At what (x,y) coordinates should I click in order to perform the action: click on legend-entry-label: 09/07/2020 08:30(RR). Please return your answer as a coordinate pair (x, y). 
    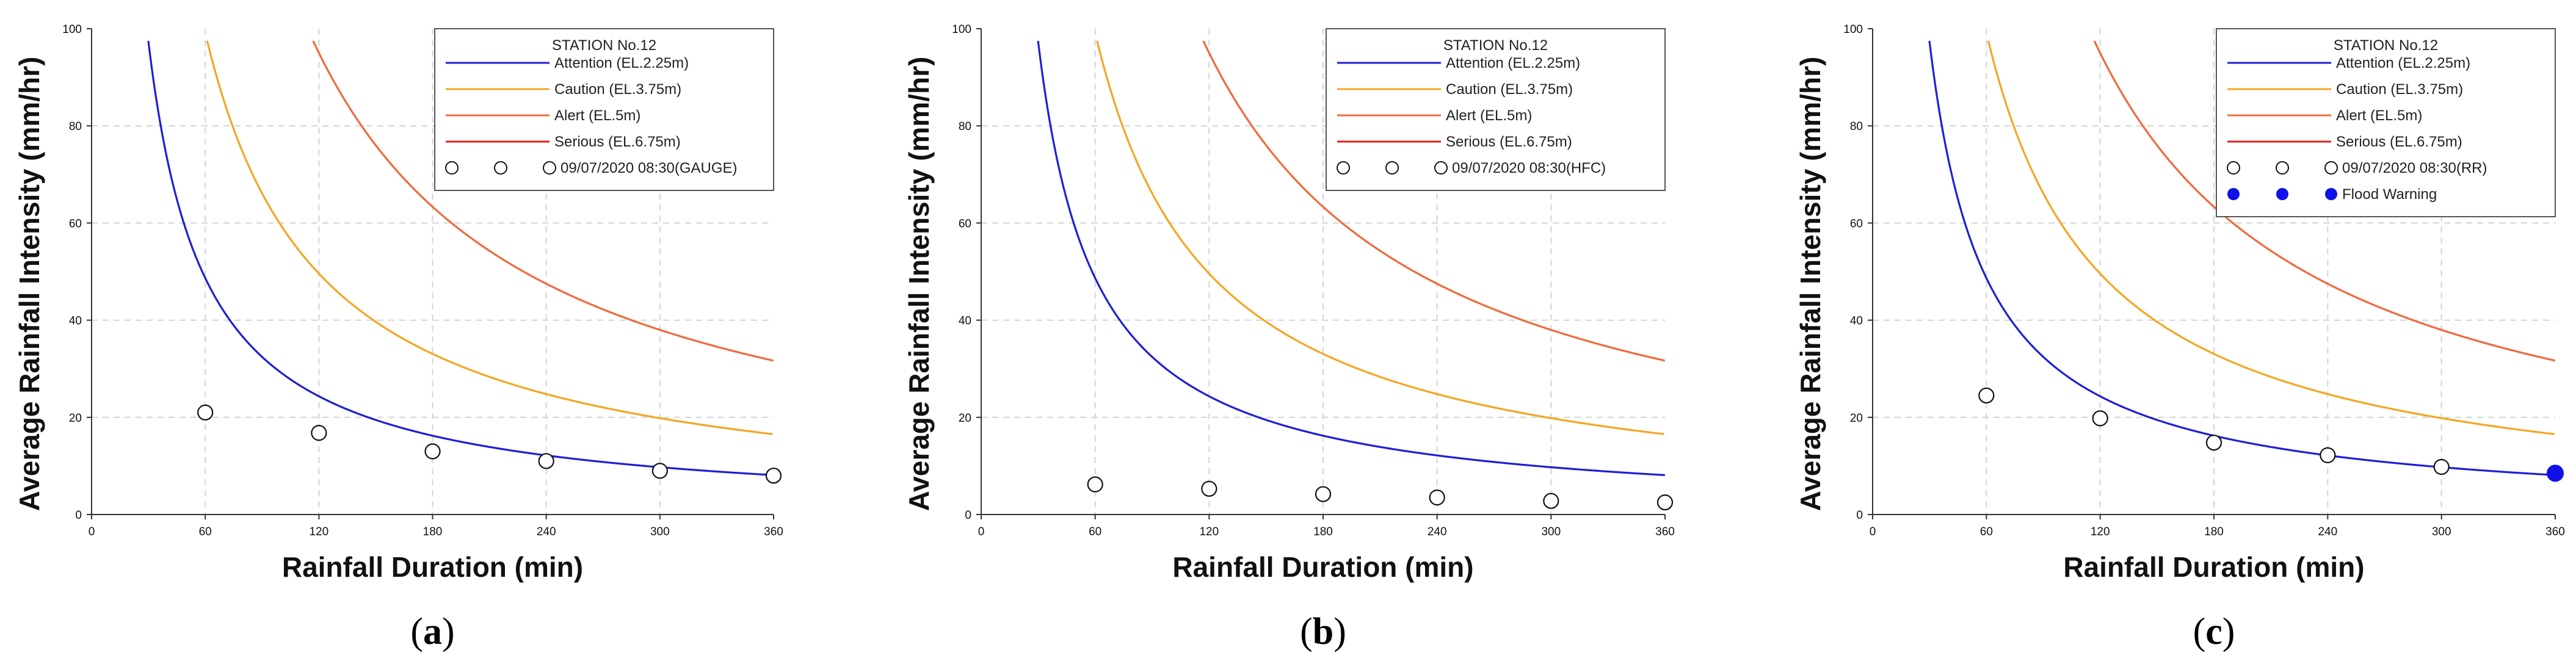
    Looking at the image, I should click on (2414, 168).